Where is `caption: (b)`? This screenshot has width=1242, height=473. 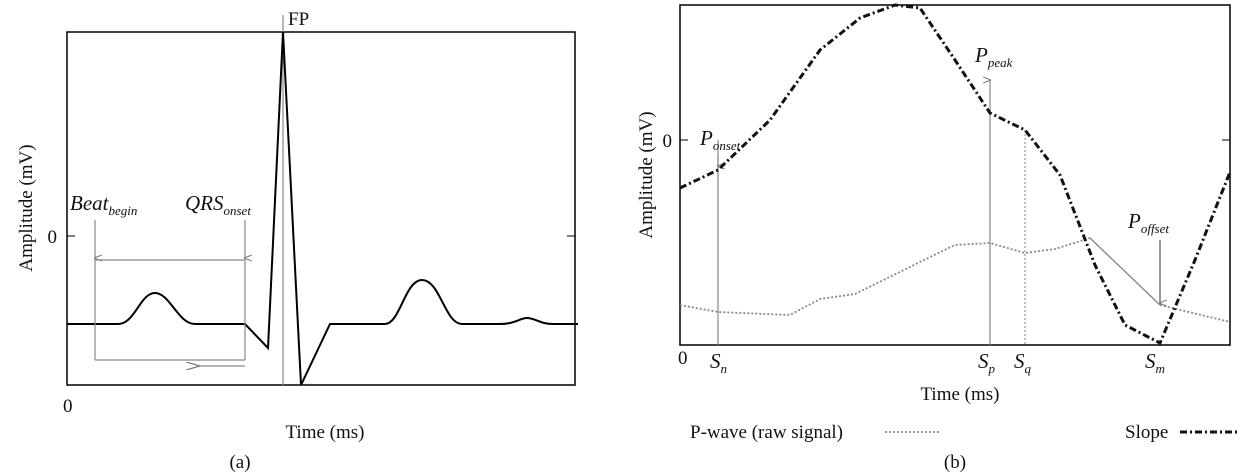
caption: (b) is located at coordinates (955, 462).